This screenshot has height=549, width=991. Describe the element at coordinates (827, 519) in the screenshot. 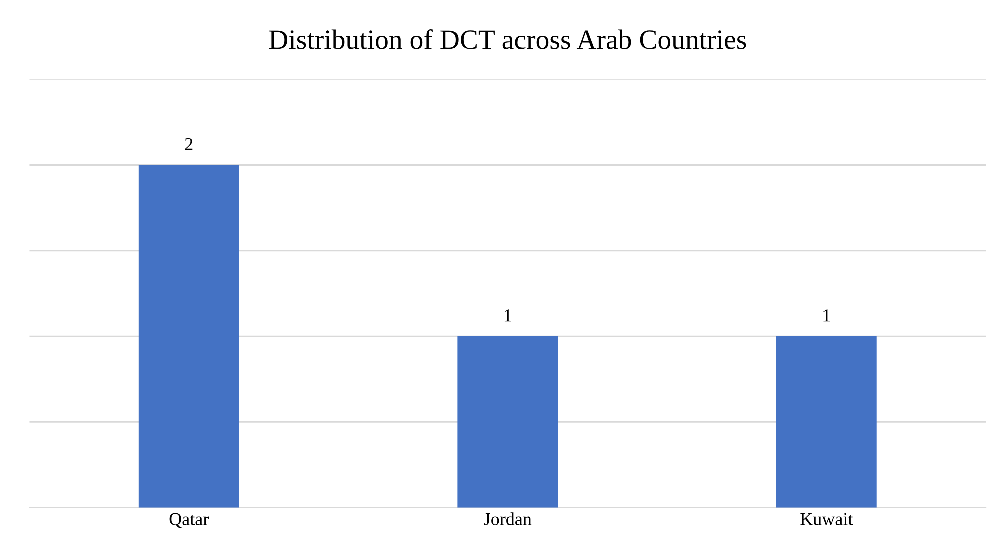

I see `x-tick-label: Kuwait` at that location.